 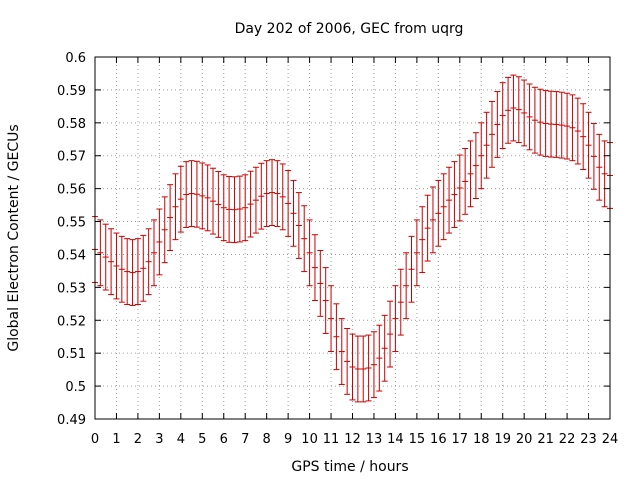 What do you see at coordinates (417, 439) in the screenshot?
I see `x-tick-label: 15` at bounding box center [417, 439].